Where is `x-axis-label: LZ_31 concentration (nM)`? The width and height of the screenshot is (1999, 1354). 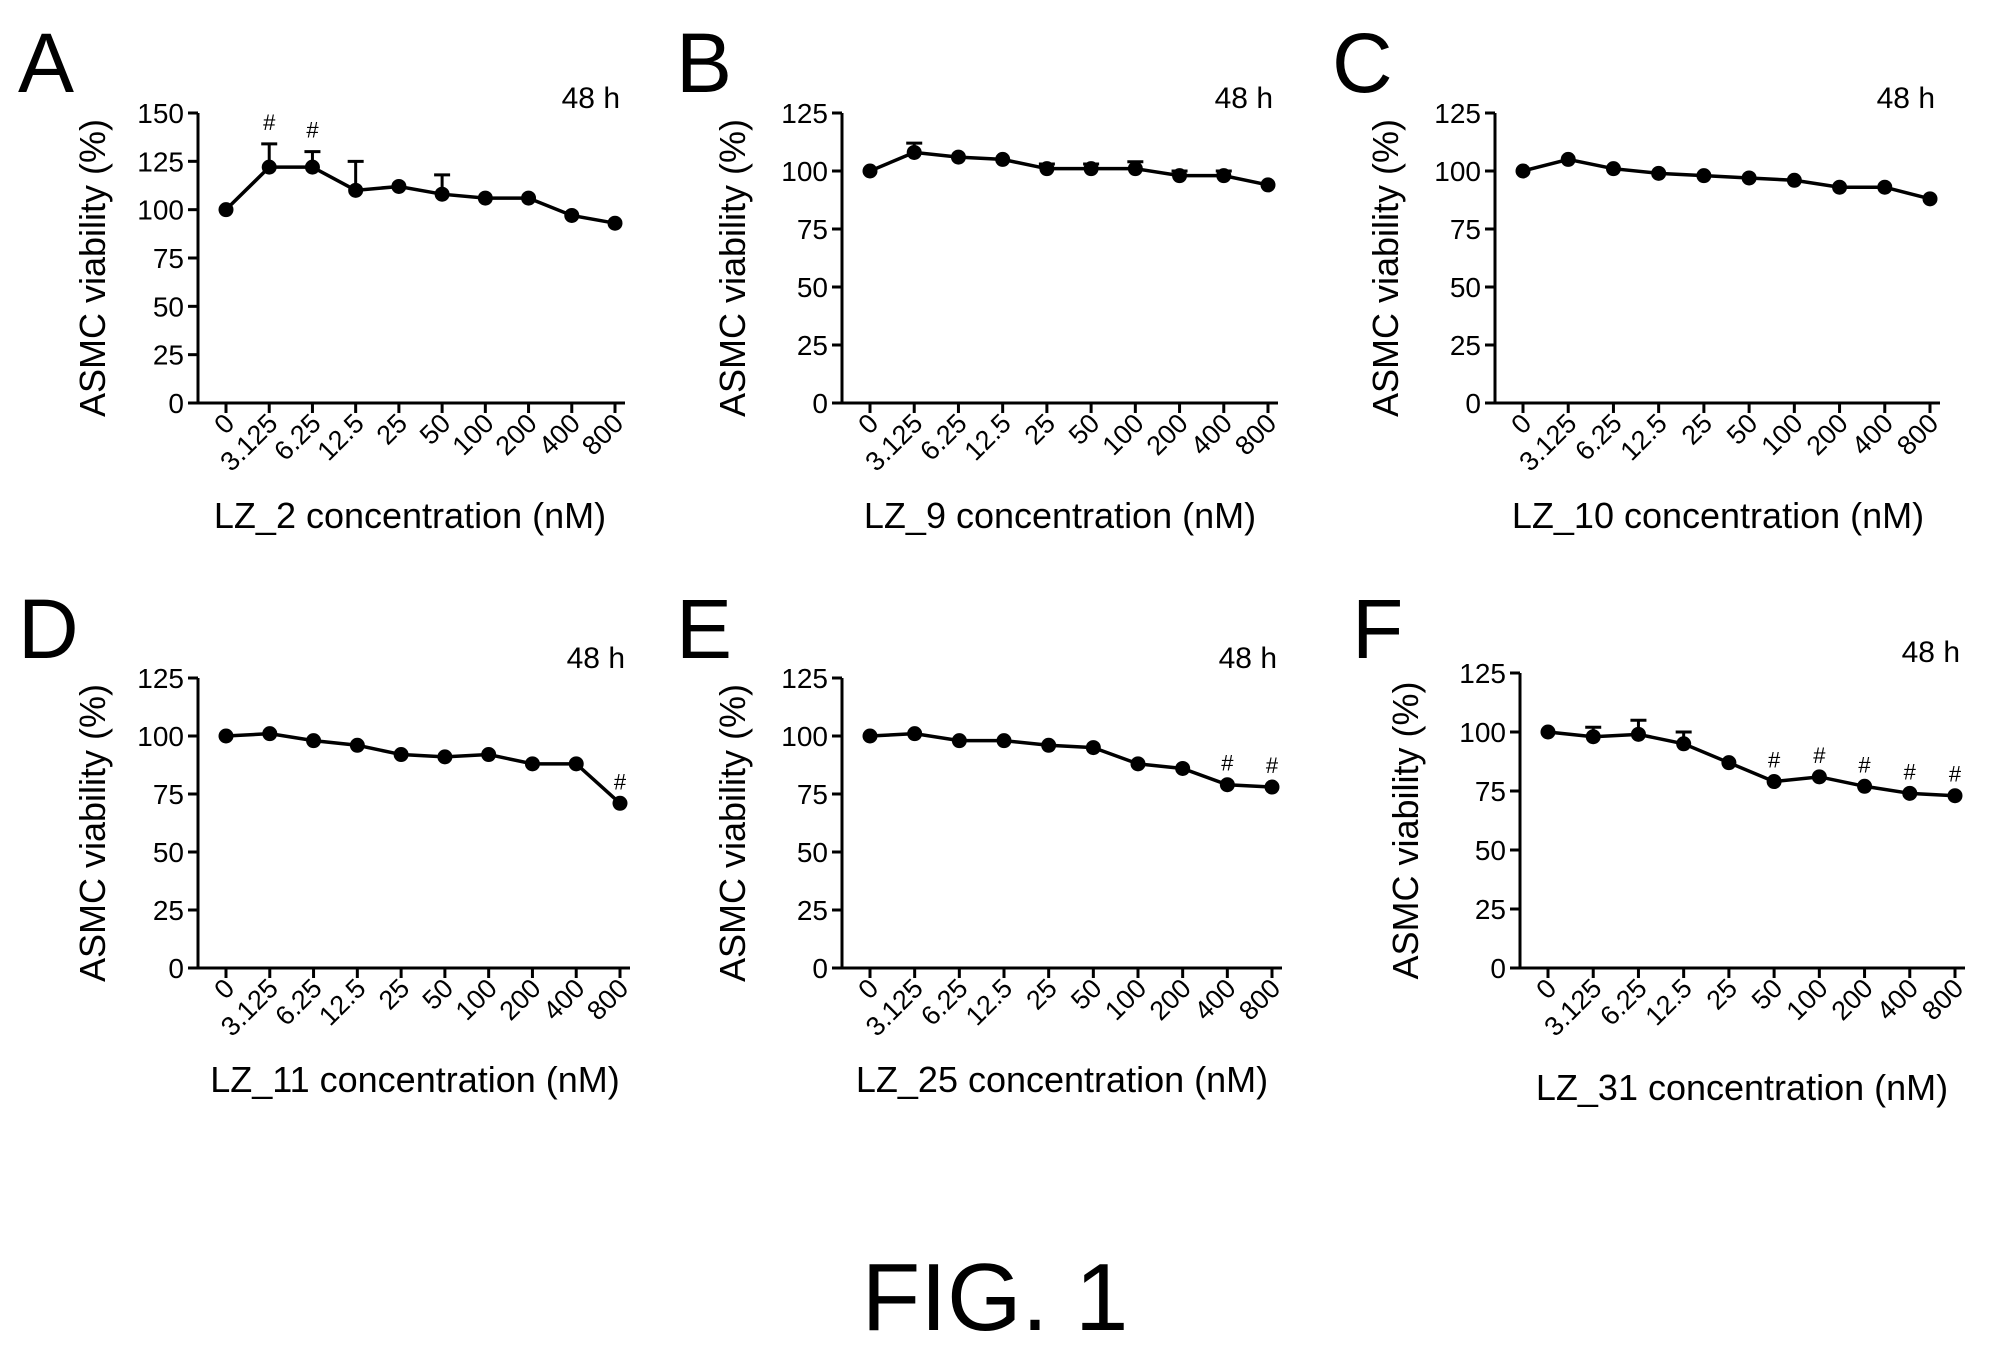
x-axis-label: LZ_31 concentration (nM) is located at coordinates (1742, 1087).